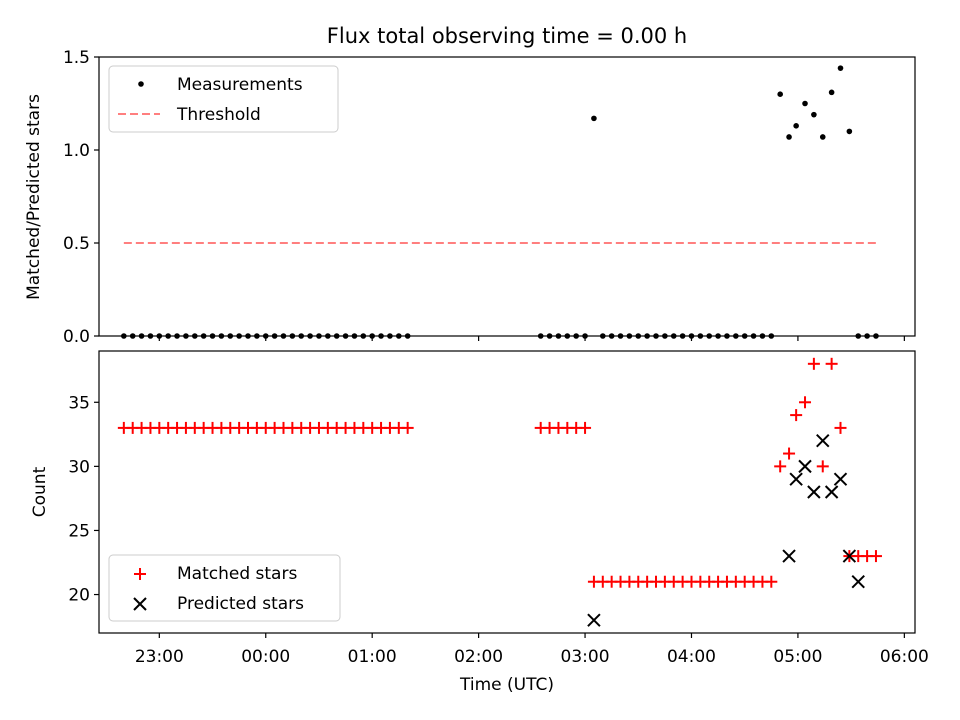 Image resolution: width=960 pixels, height=720 pixels. Describe the element at coordinates (507, 36) in the screenshot. I see `chart-title: Flux total observing time = 0.00 h` at that location.